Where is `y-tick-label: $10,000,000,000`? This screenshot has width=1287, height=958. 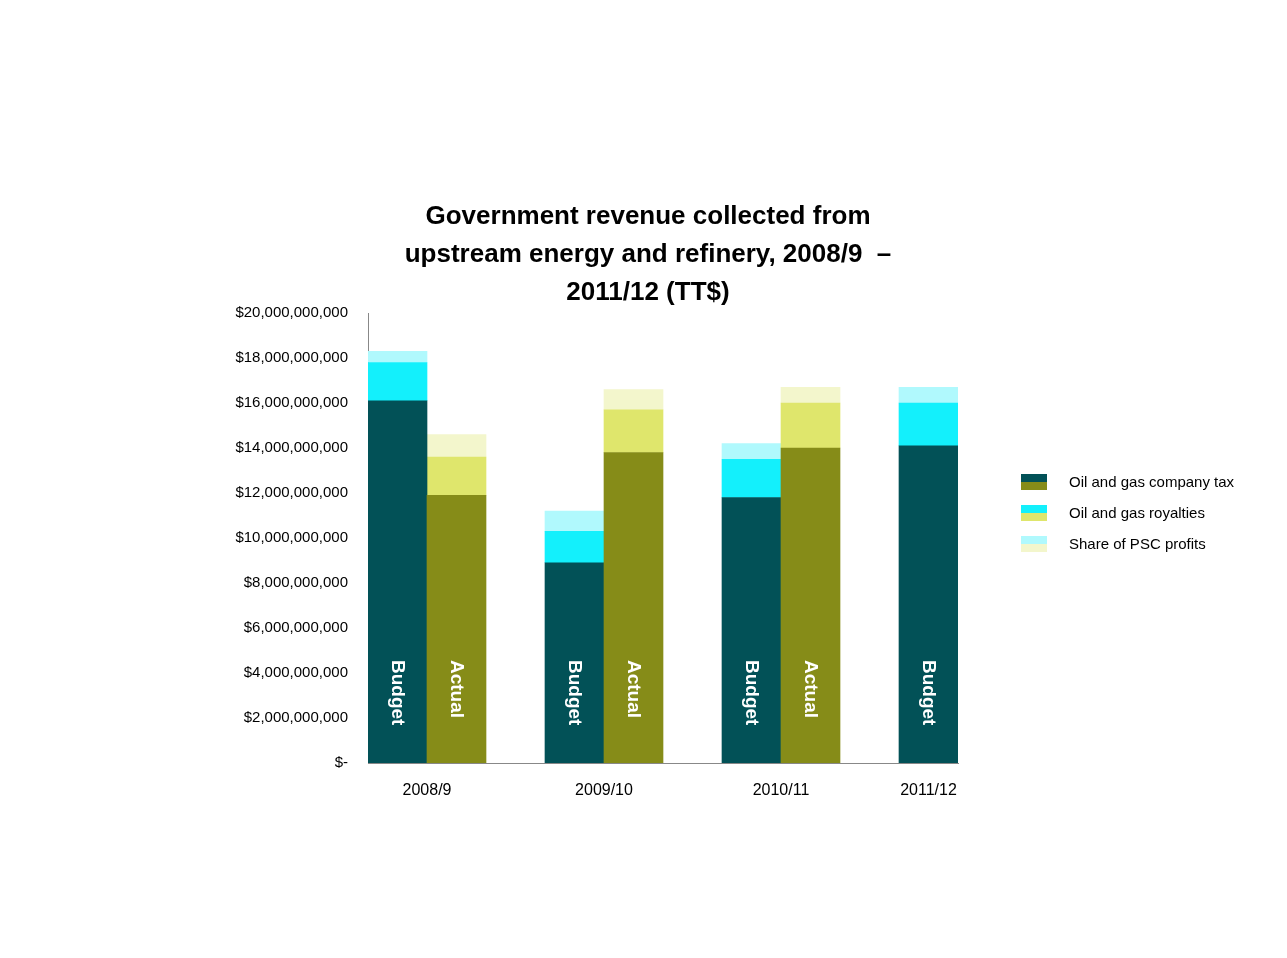
y-tick-label: $10,000,000,000 is located at coordinates (291, 537).